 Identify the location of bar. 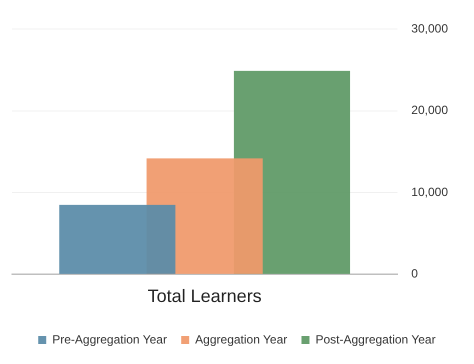
(117, 239).